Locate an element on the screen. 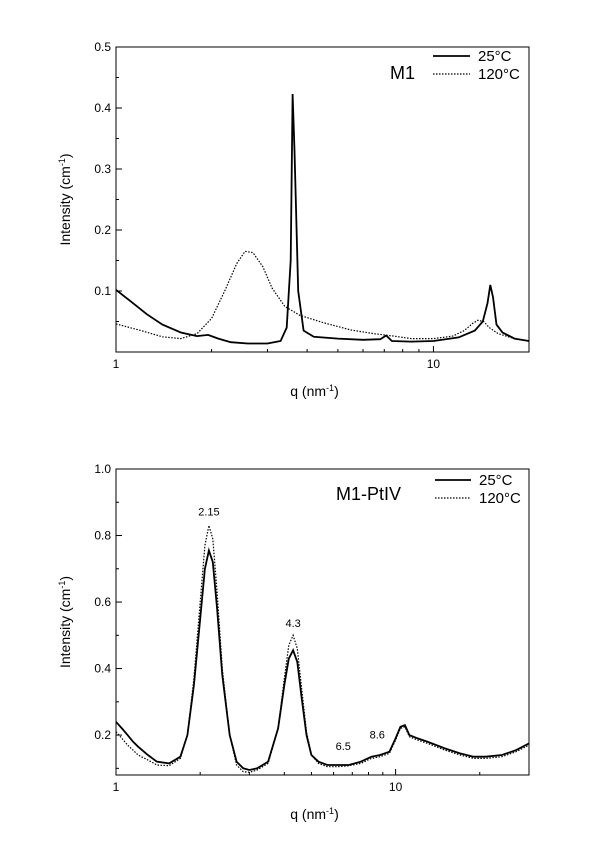 The image size is (605, 843). series-line-120c is located at coordinates (322, 296).